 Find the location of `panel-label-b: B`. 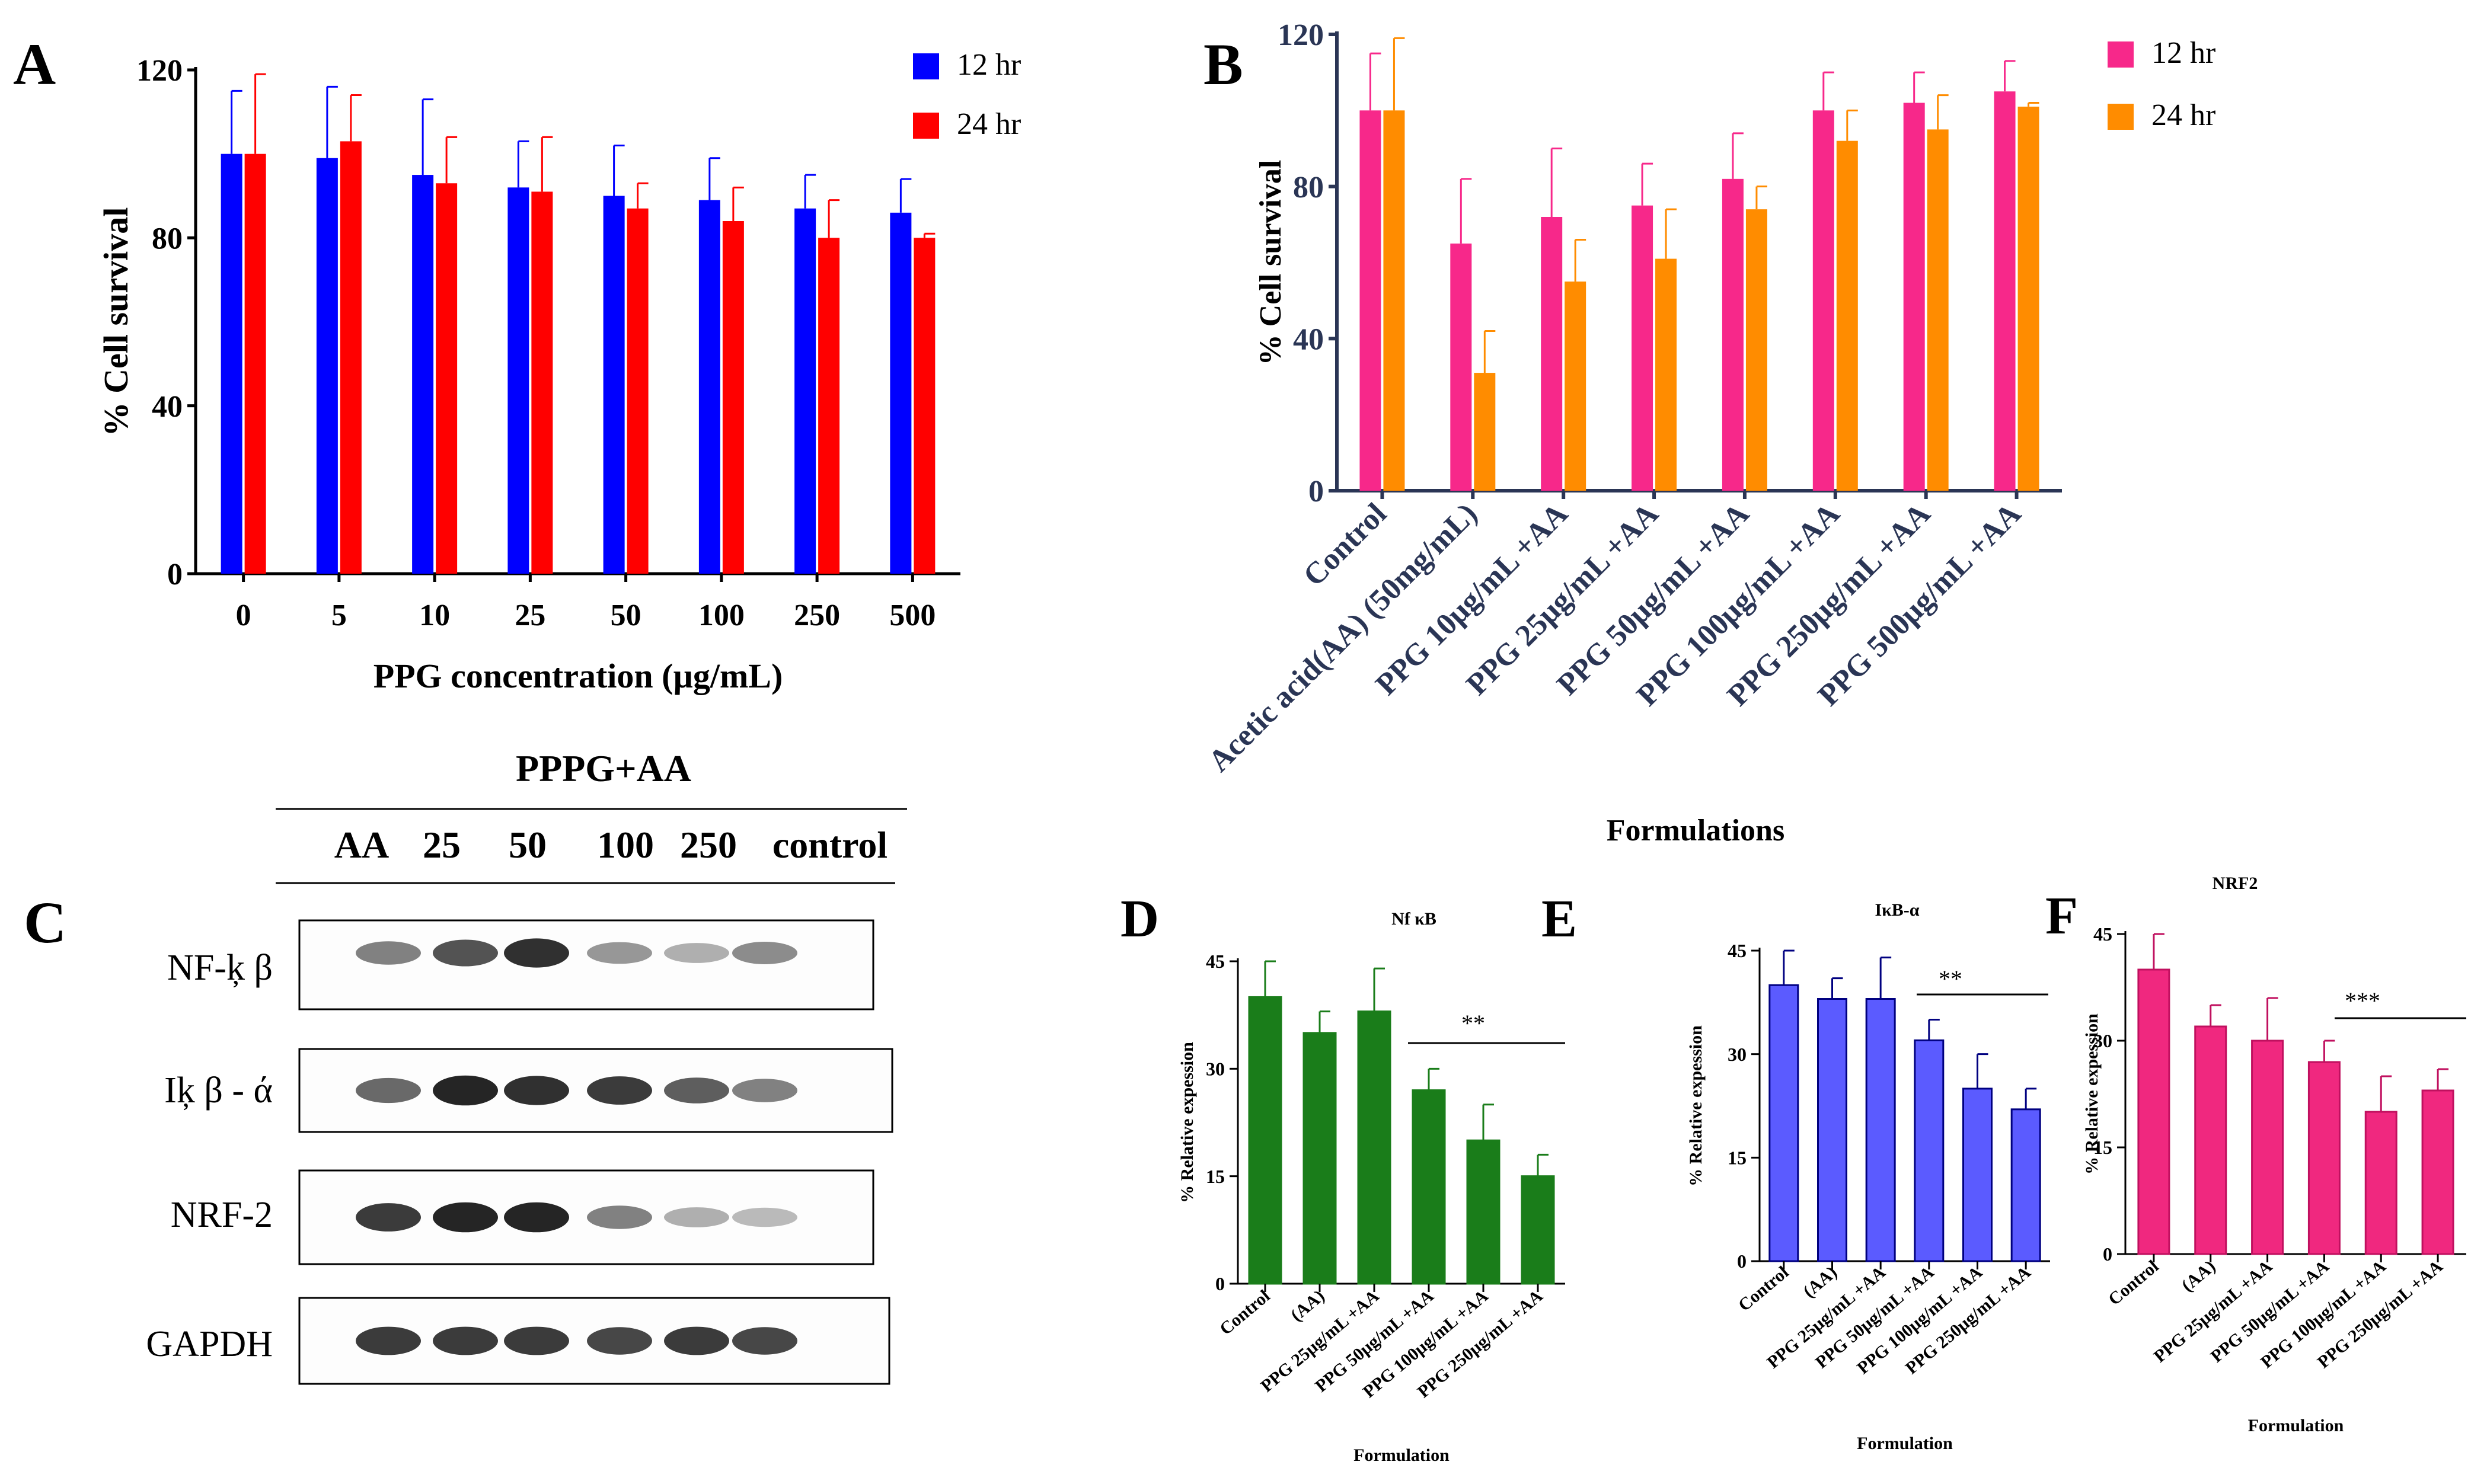

panel-label-b: B is located at coordinates (1223, 64).